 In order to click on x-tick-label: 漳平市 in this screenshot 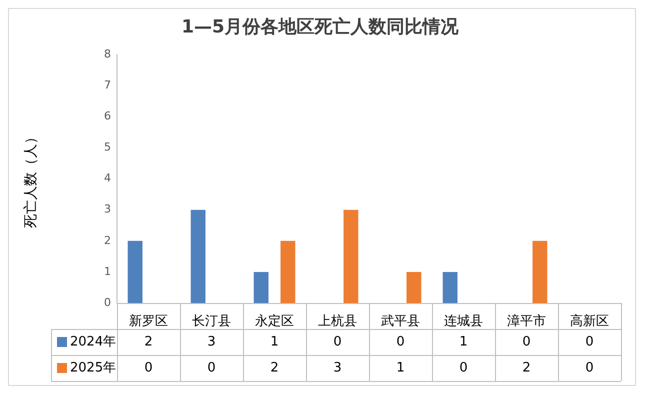, I will do `click(526, 322)`.